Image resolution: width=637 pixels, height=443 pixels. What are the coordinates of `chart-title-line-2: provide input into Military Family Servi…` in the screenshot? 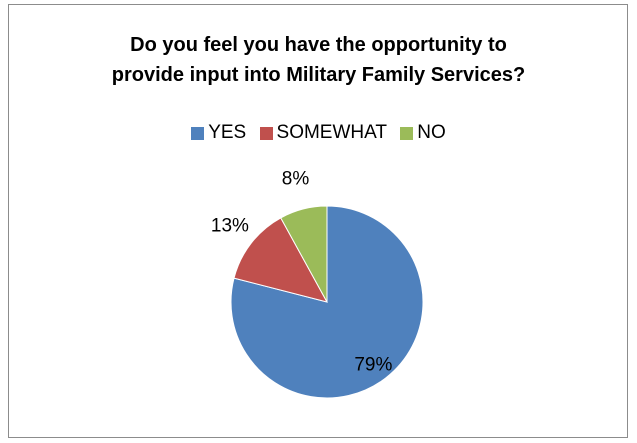 It's located at (318, 75).